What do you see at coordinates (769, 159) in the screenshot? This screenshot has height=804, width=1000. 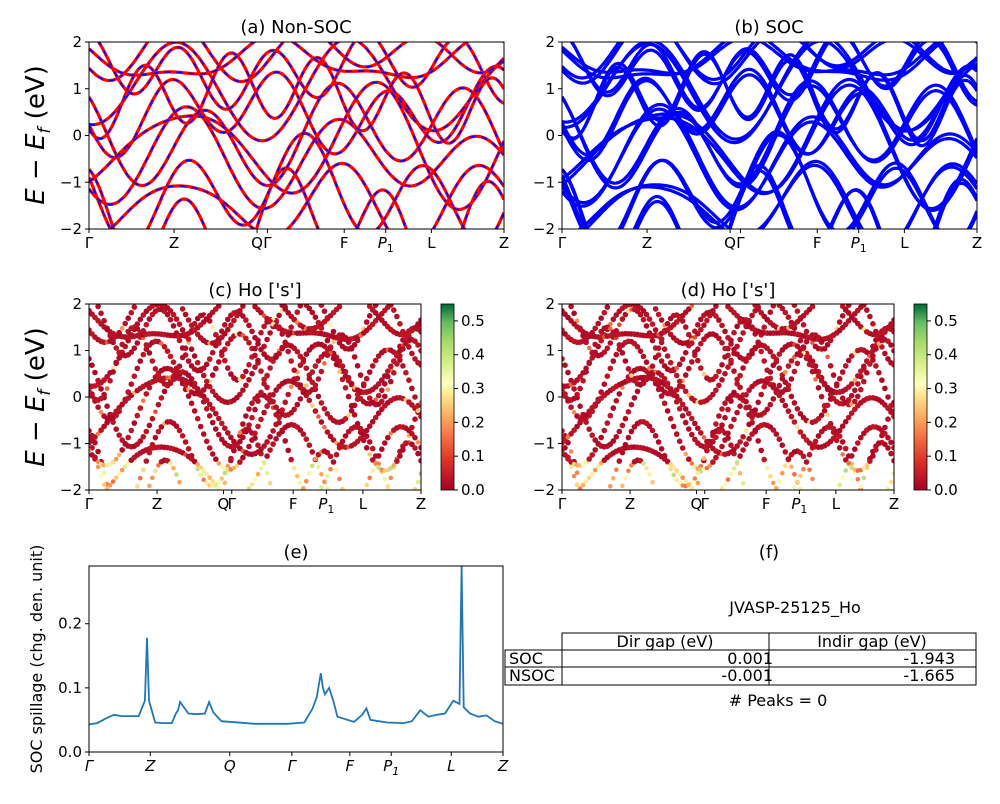 I see `band-line` at bounding box center [769, 159].